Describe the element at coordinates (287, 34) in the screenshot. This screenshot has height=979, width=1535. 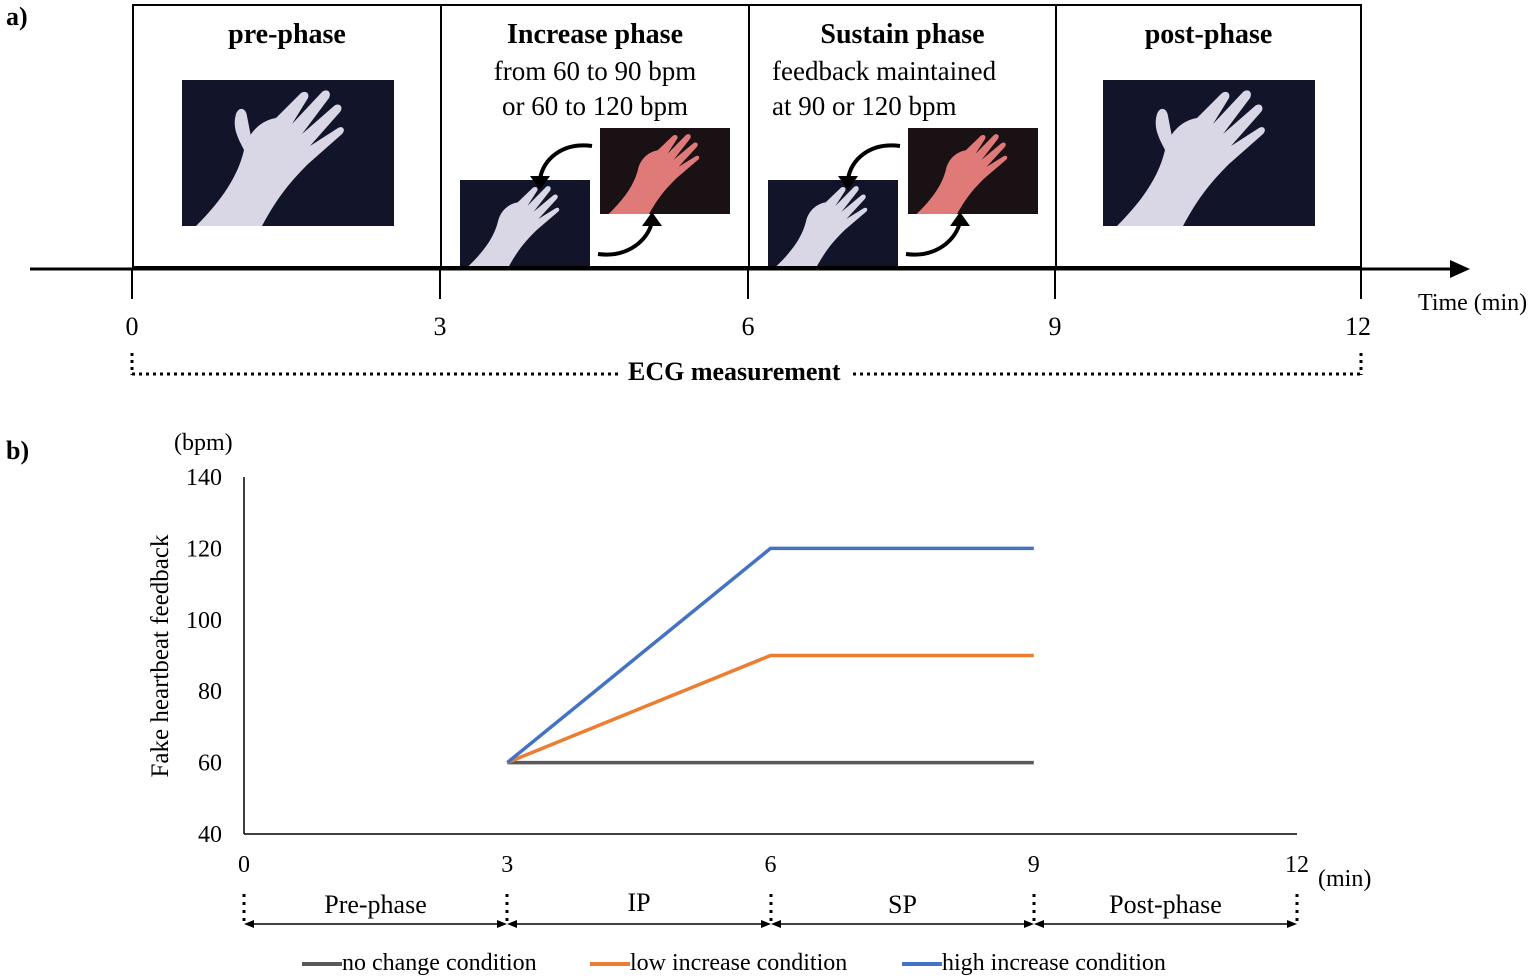
I see `phase-title-pre: pre-phase` at that location.